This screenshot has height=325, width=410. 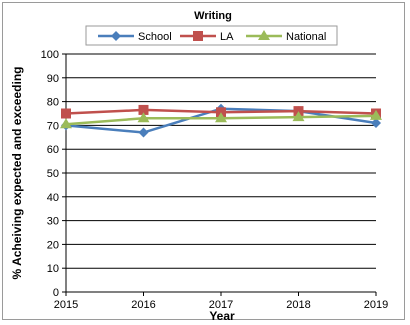 What do you see at coordinates (66, 305) in the screenshot?
I see `x-tick-label: 2015` at bounding box center [66, 305].